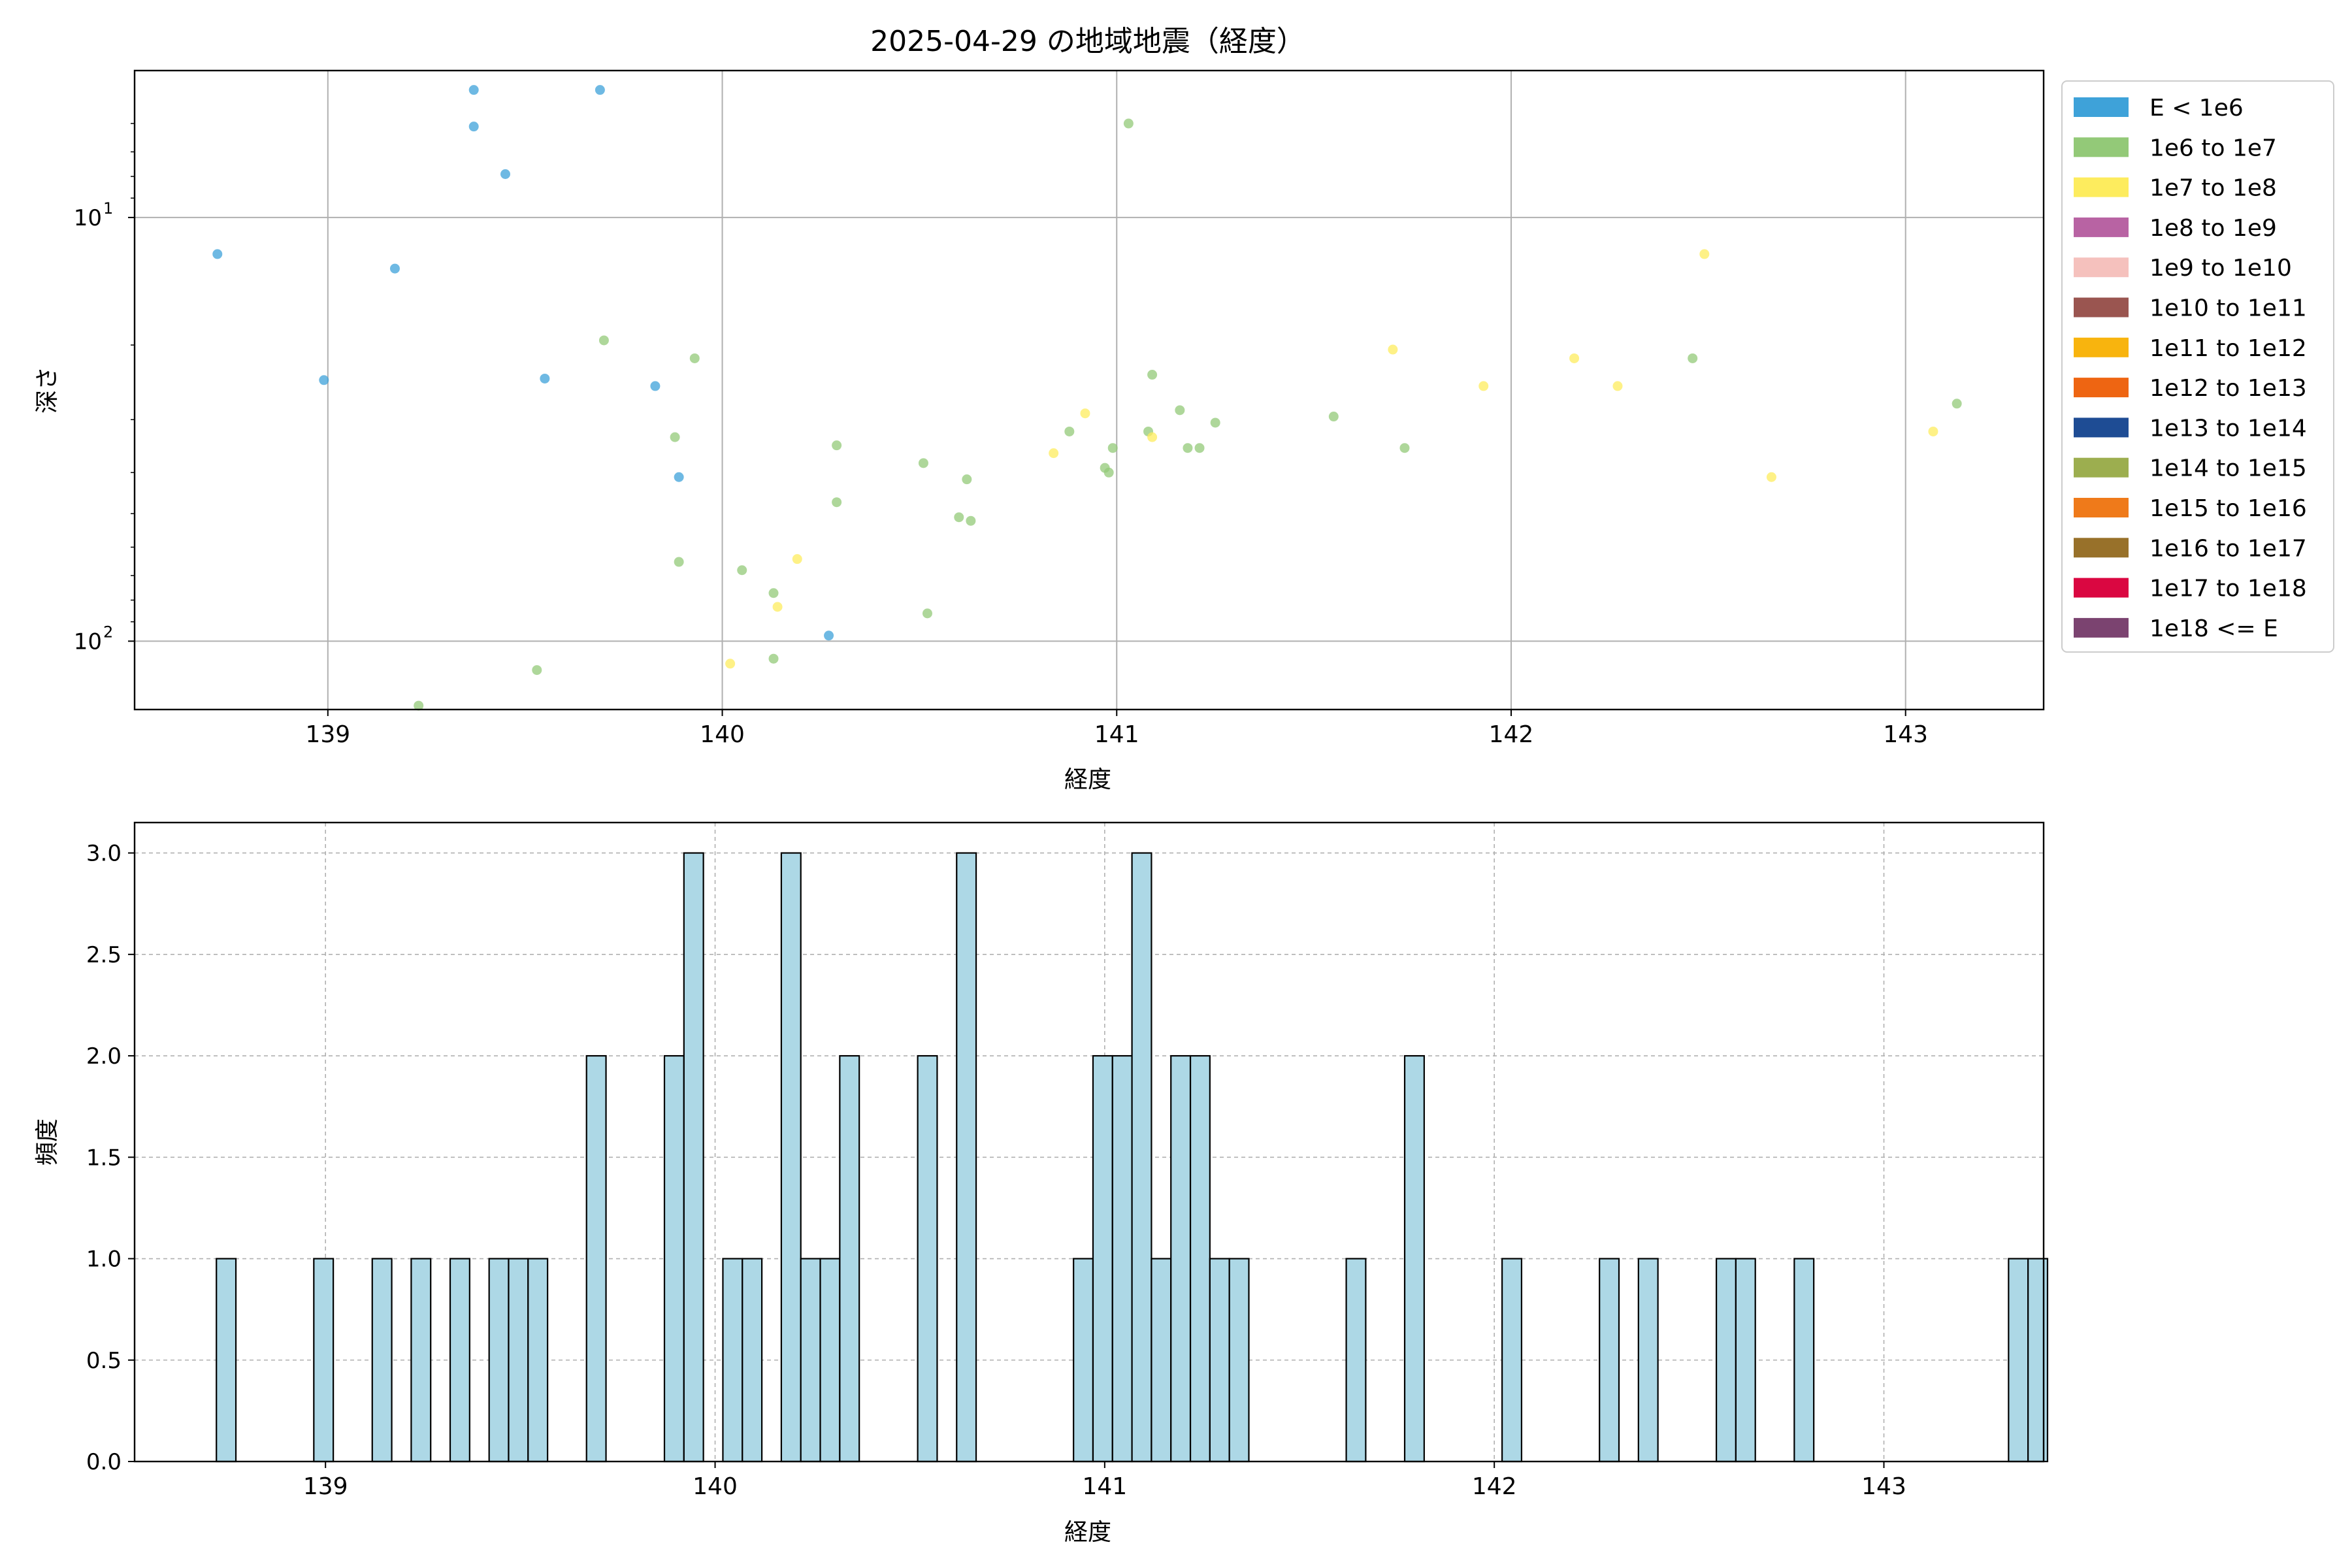 The width and height of the screenshot is (2352, 1568). What do you see at coordinates (104, 1361) in the screenshot?
I see `y-tick-label: 0.5` at bounding box center [104, 1361].